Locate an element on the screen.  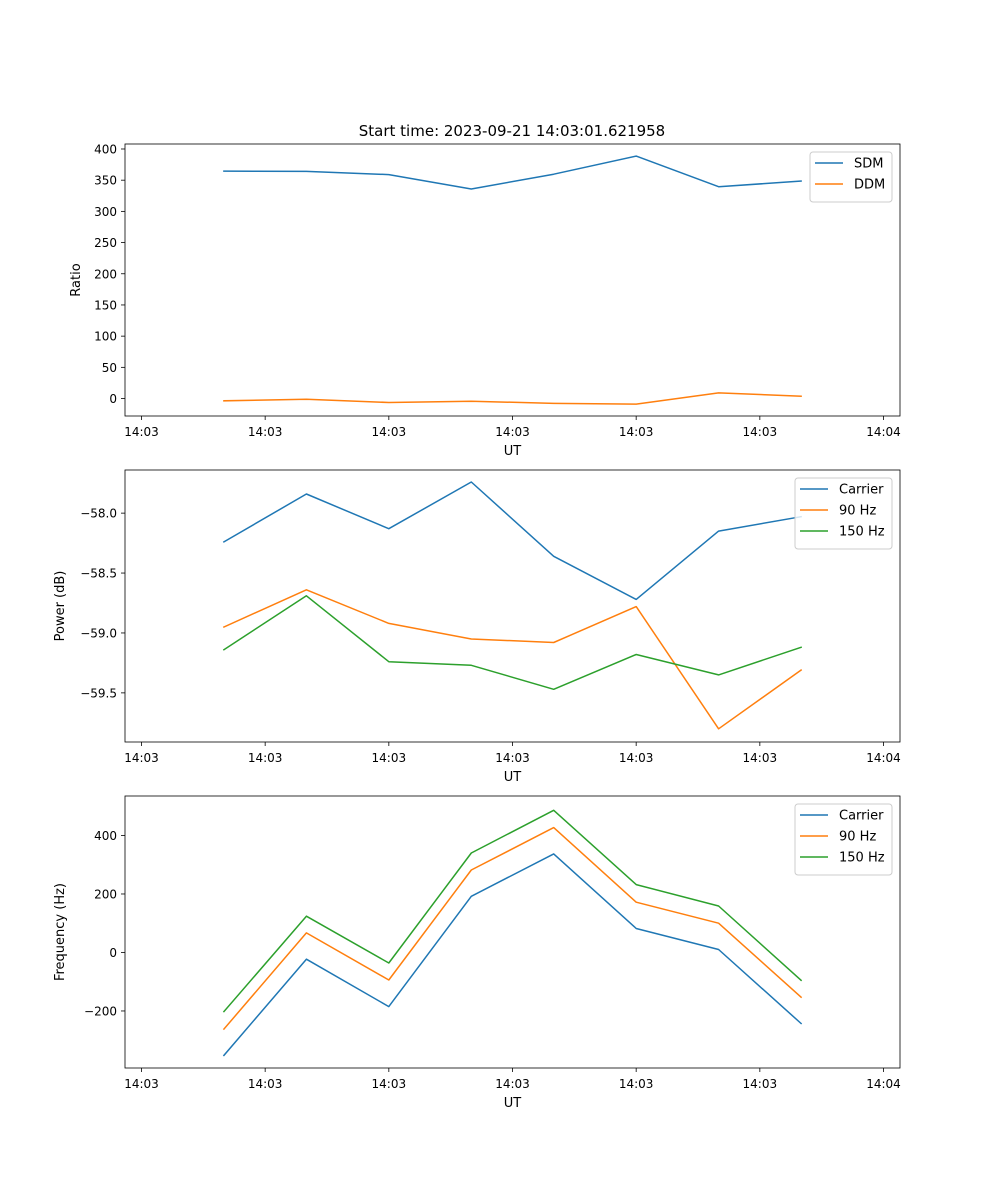
y-tick-label: −200 is located at coordinates (100, 1011).